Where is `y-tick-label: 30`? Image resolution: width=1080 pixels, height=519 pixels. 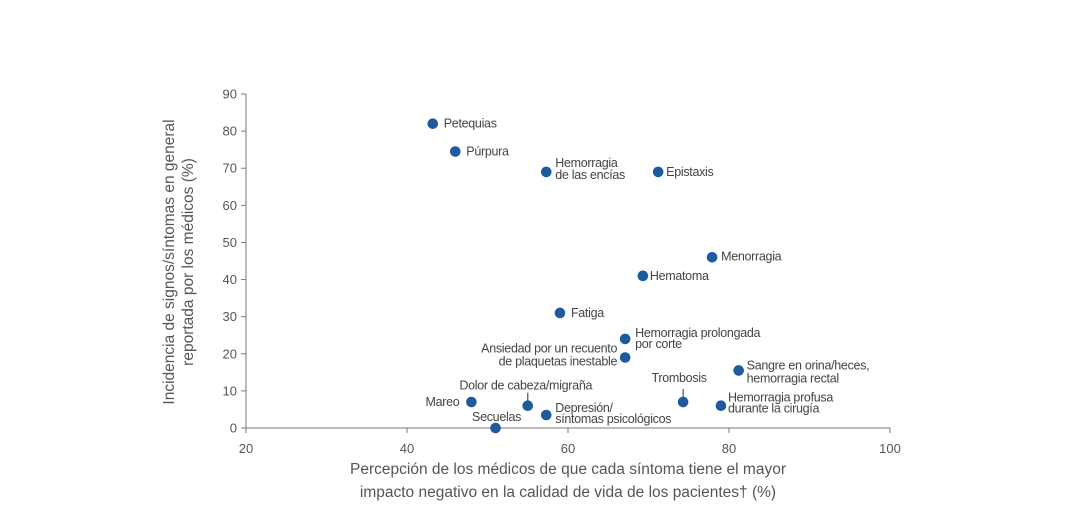
y-tick-label: 30 is located at coordinates (230, 316).